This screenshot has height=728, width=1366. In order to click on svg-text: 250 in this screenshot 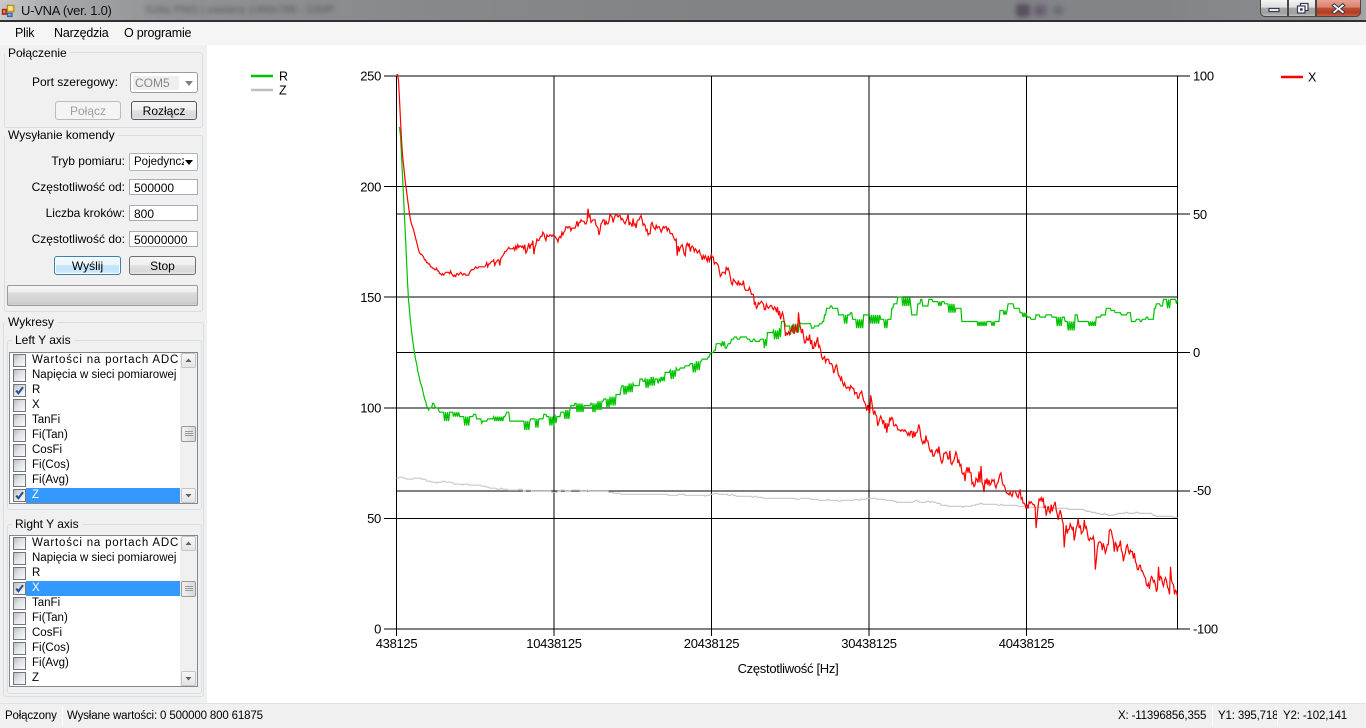, I will do `click(370, 76)`.